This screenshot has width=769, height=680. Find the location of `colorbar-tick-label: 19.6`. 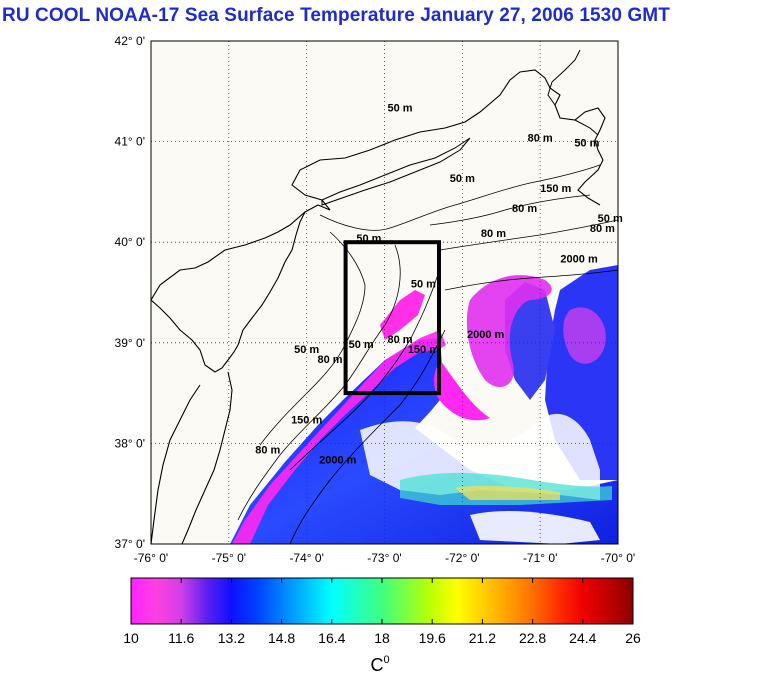

colorbar-tick-label: 19.6 is located at coordinates (432, 638).